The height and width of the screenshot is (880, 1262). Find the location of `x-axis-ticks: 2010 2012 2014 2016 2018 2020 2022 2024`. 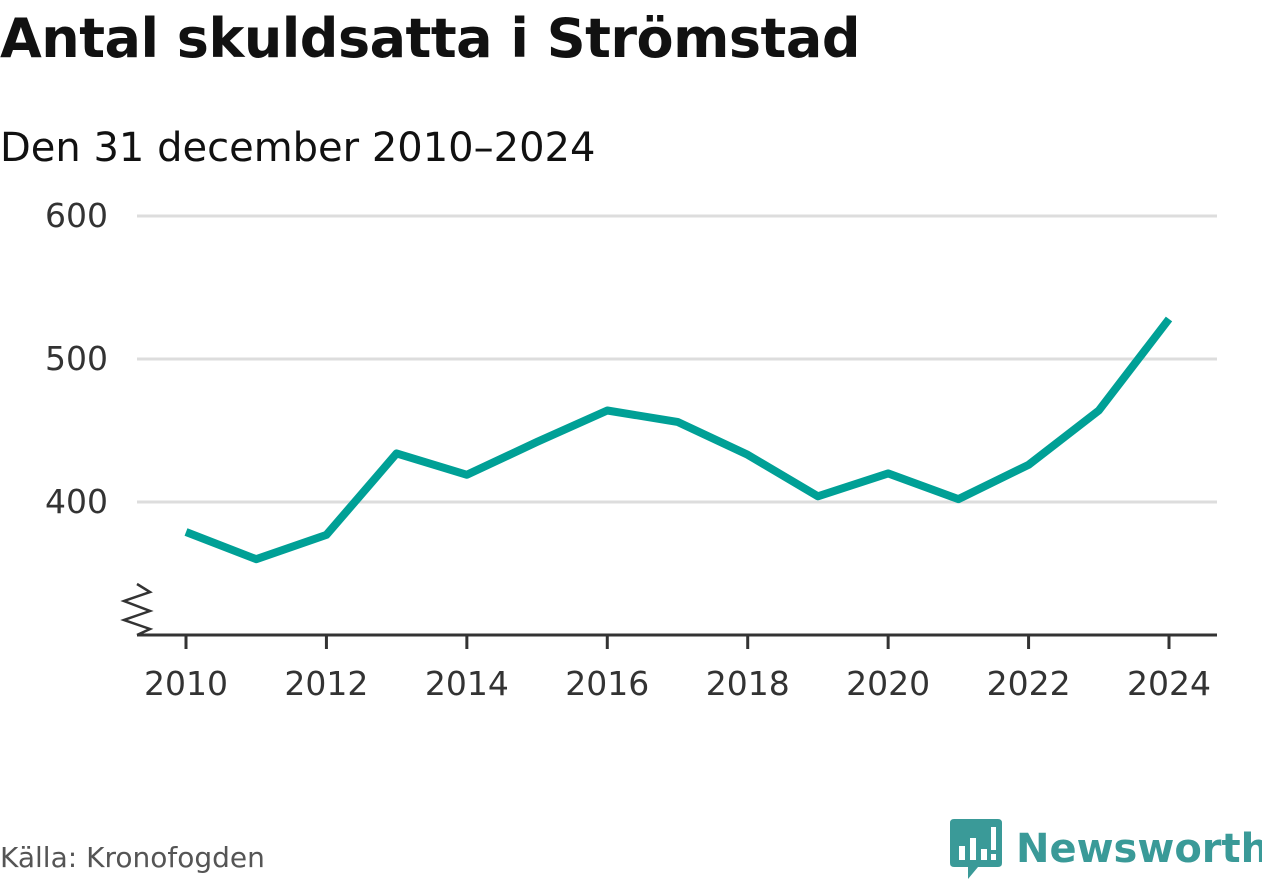

x-axis-ticks: 2010 2012 2014 2016 2018 2020 2022 2024 is located at coordinates (677, 669).